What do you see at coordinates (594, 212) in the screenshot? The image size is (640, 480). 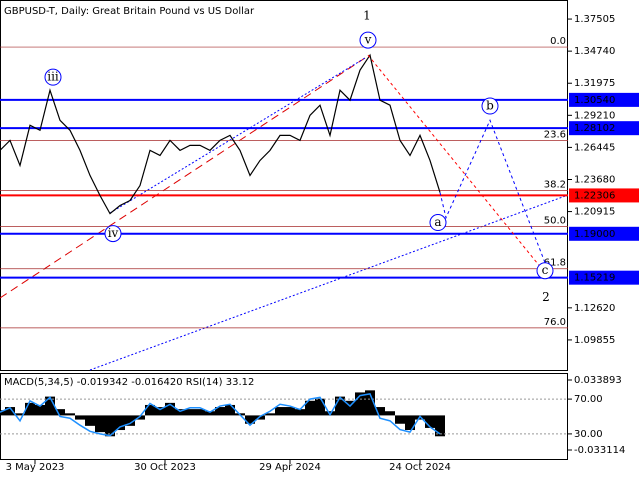 I see `y-tick-label: 1.20915` at bounding box center [594, 212].